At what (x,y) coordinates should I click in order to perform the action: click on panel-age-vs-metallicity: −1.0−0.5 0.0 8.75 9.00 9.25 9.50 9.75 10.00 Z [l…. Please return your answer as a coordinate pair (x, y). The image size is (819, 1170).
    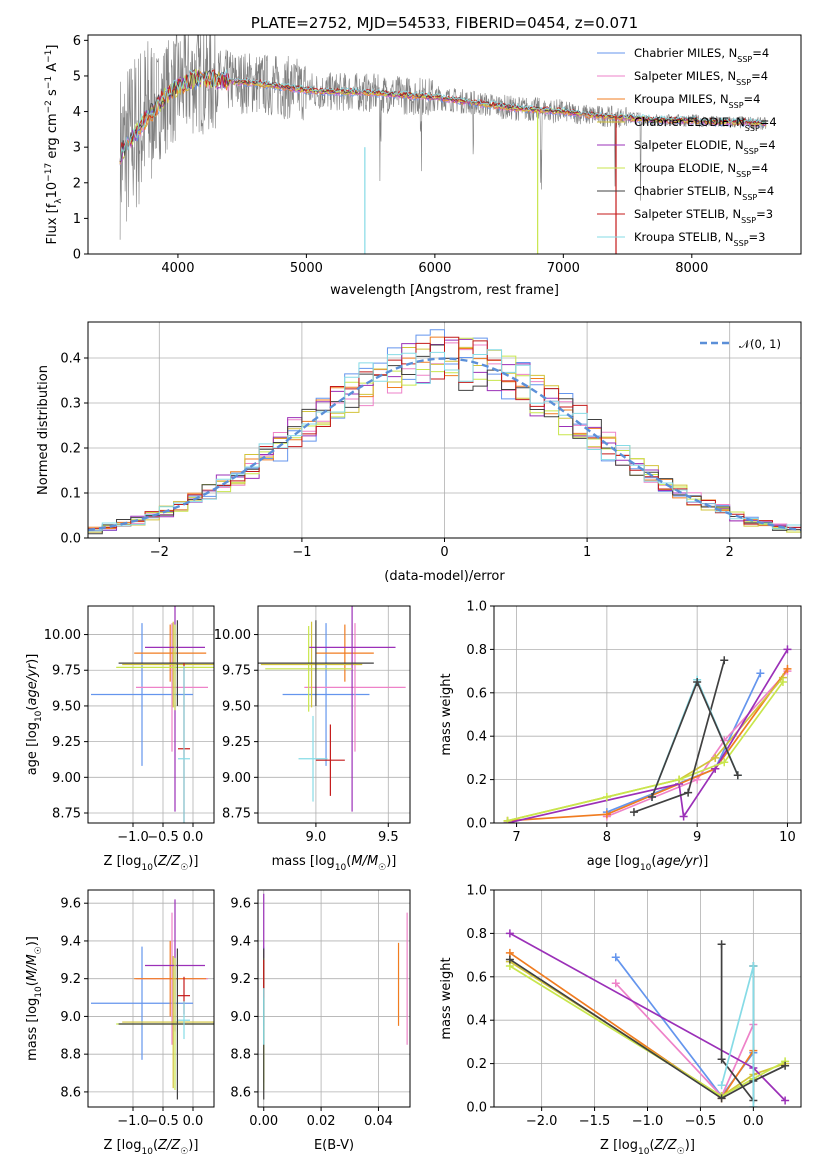
    Looking at the image, I should click on (120, 739).